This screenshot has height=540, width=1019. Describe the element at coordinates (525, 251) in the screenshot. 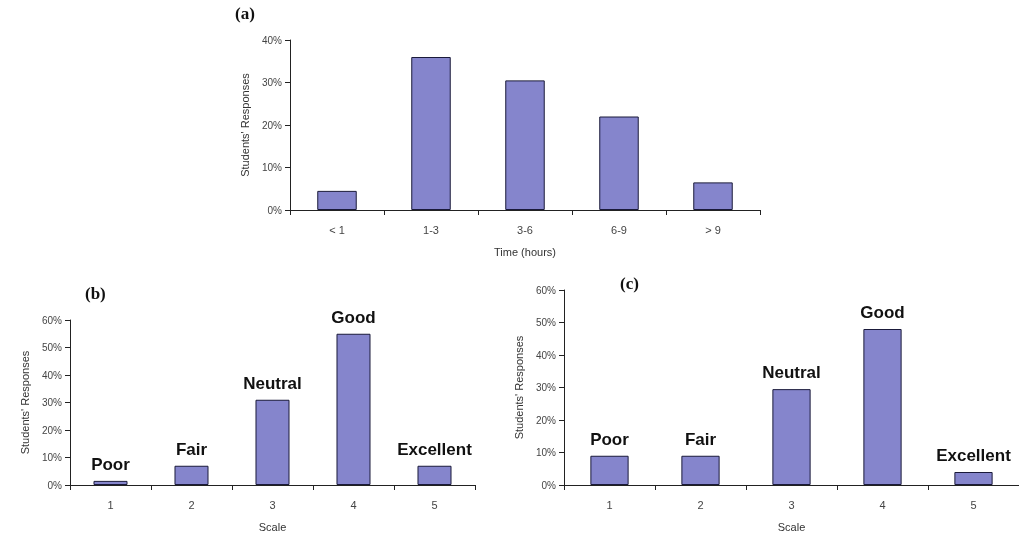

I see `x-axis-title: Time (hours)` at that location.